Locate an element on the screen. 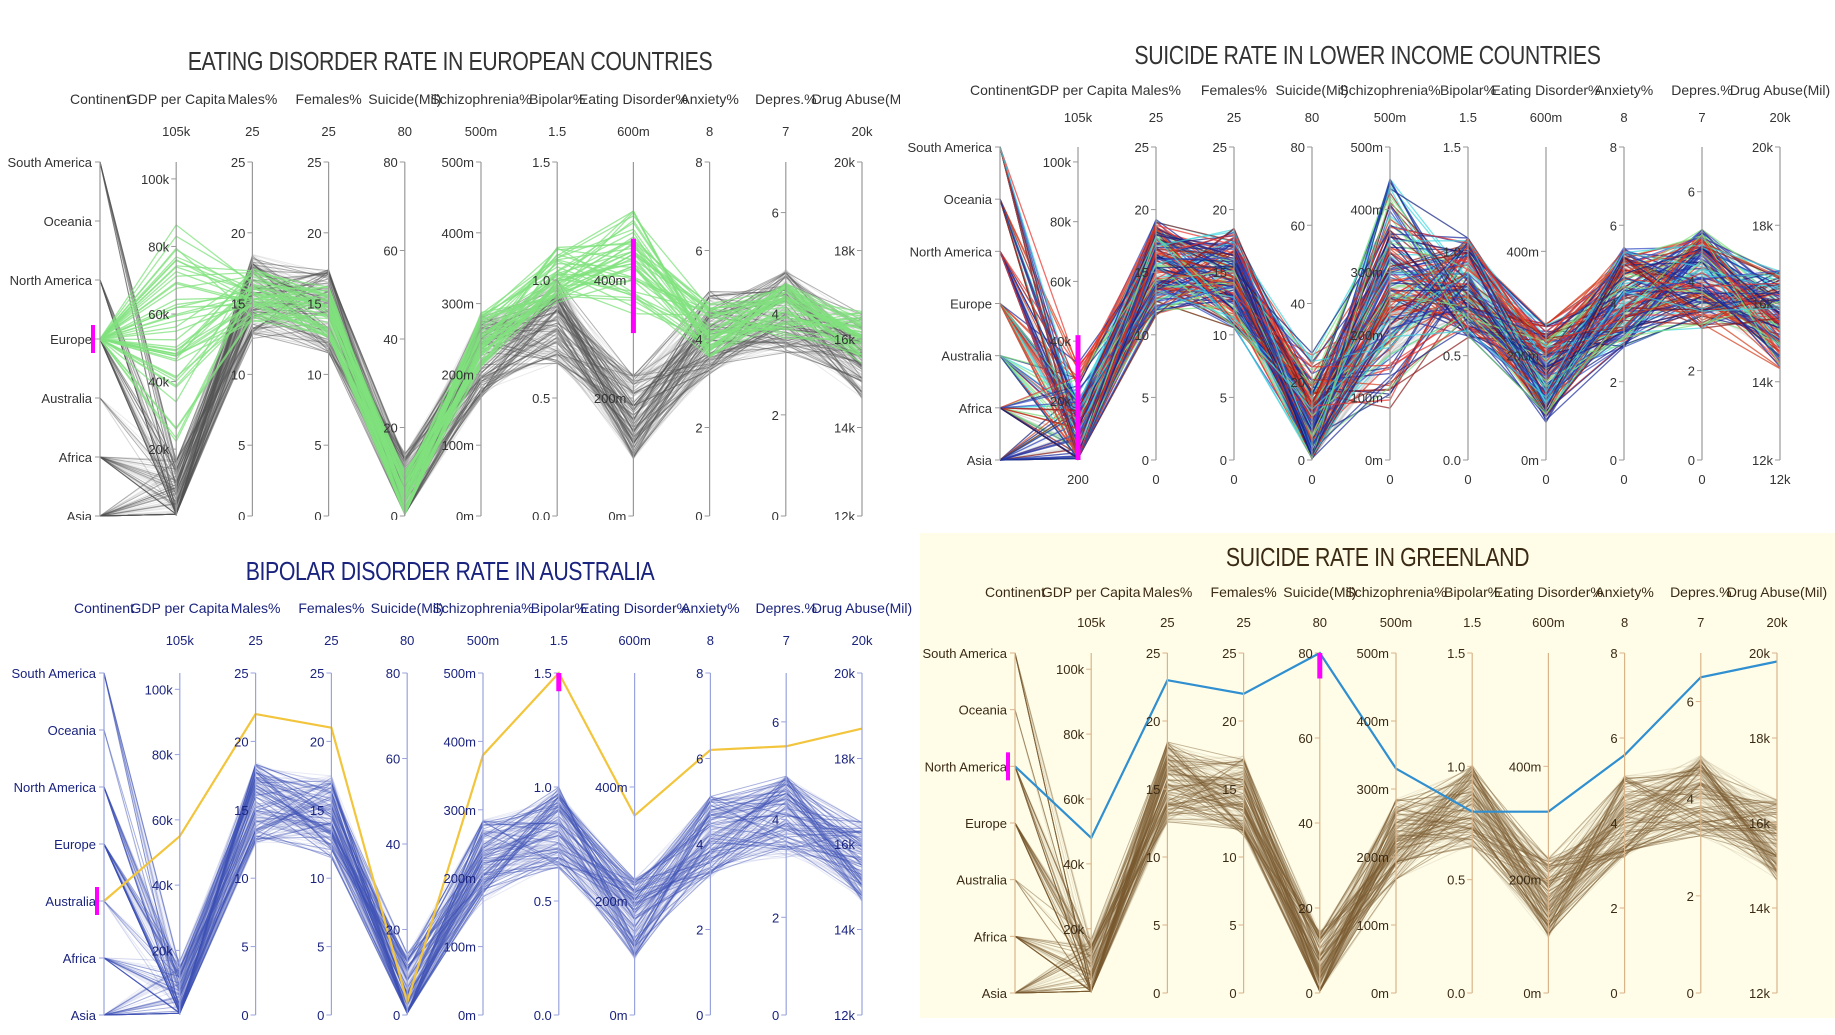 This screenshot has width=1835, height=1035. axis-max-label: 1.5 is located at coordinates (1472, 622).